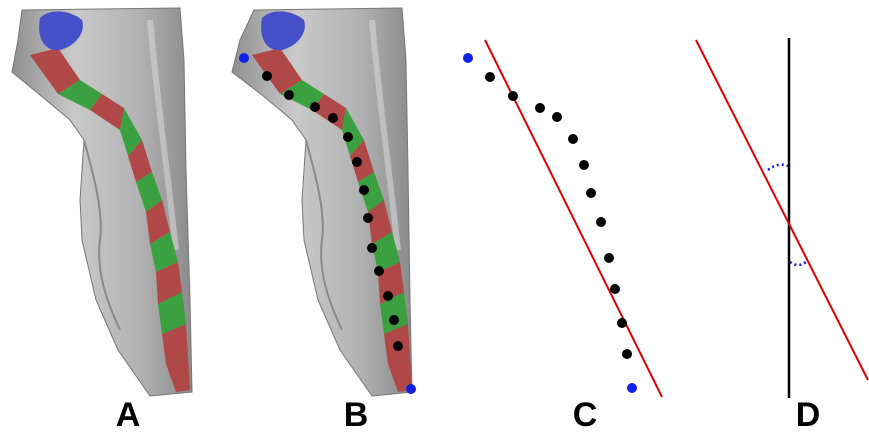 The width and height of the screenshot is (869, 436). Describe the element at coordinates (778, 167) in the screenshot. I see `angle-arc-upper` at that location.